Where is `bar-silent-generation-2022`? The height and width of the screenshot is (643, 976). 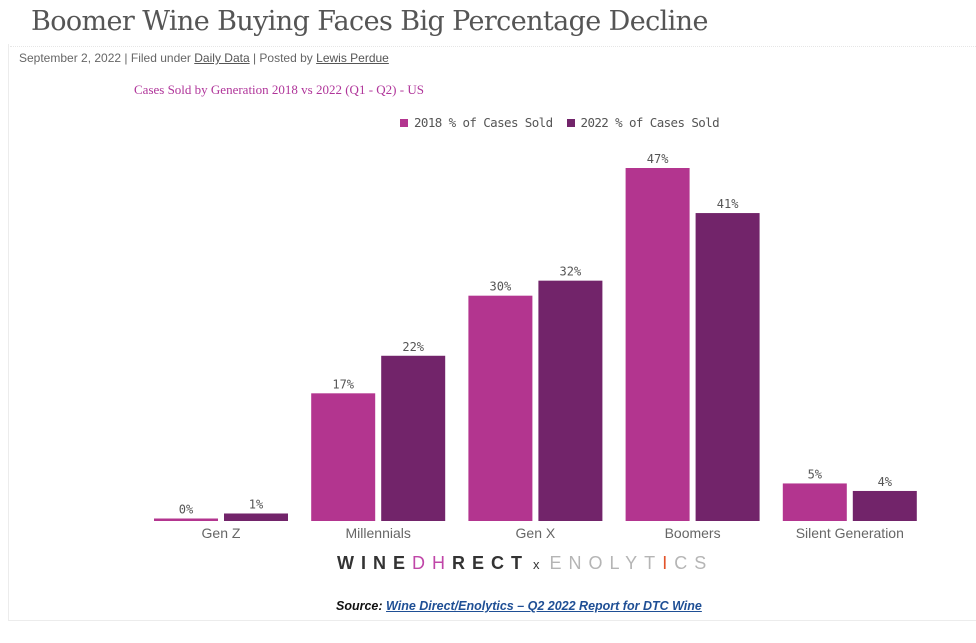
bar-silent-generation-2022 is located at coordinates (884, 505).